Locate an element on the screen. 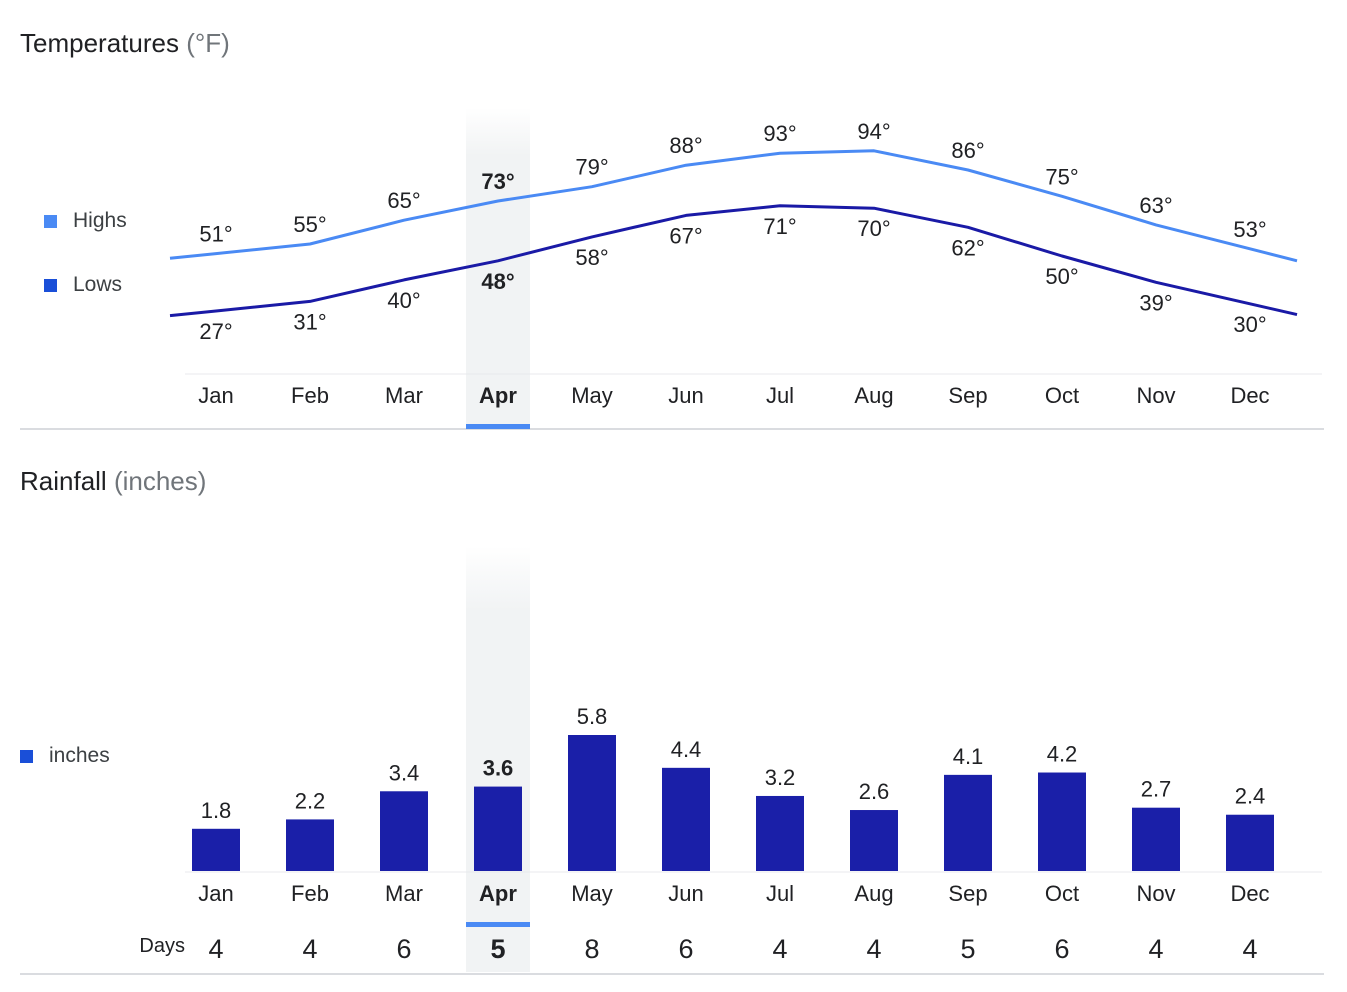 The image size is (1347, 992). highs-data-label: 73° is located at coordinates (497, 181).